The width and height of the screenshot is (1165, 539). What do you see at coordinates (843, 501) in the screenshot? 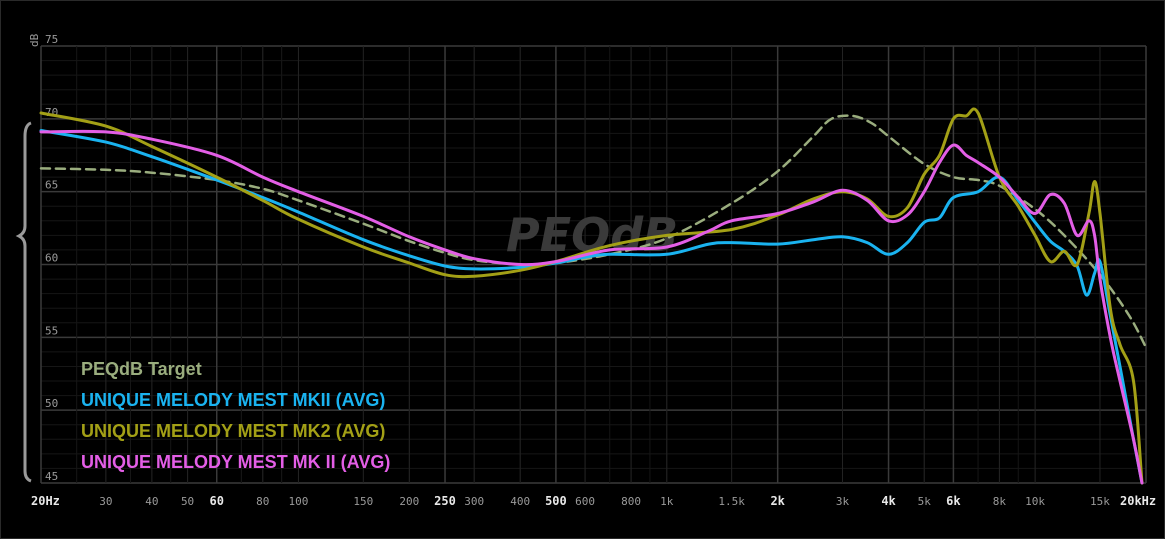
I see `x-tick-label: 3k` at bounding box center [843, 501].